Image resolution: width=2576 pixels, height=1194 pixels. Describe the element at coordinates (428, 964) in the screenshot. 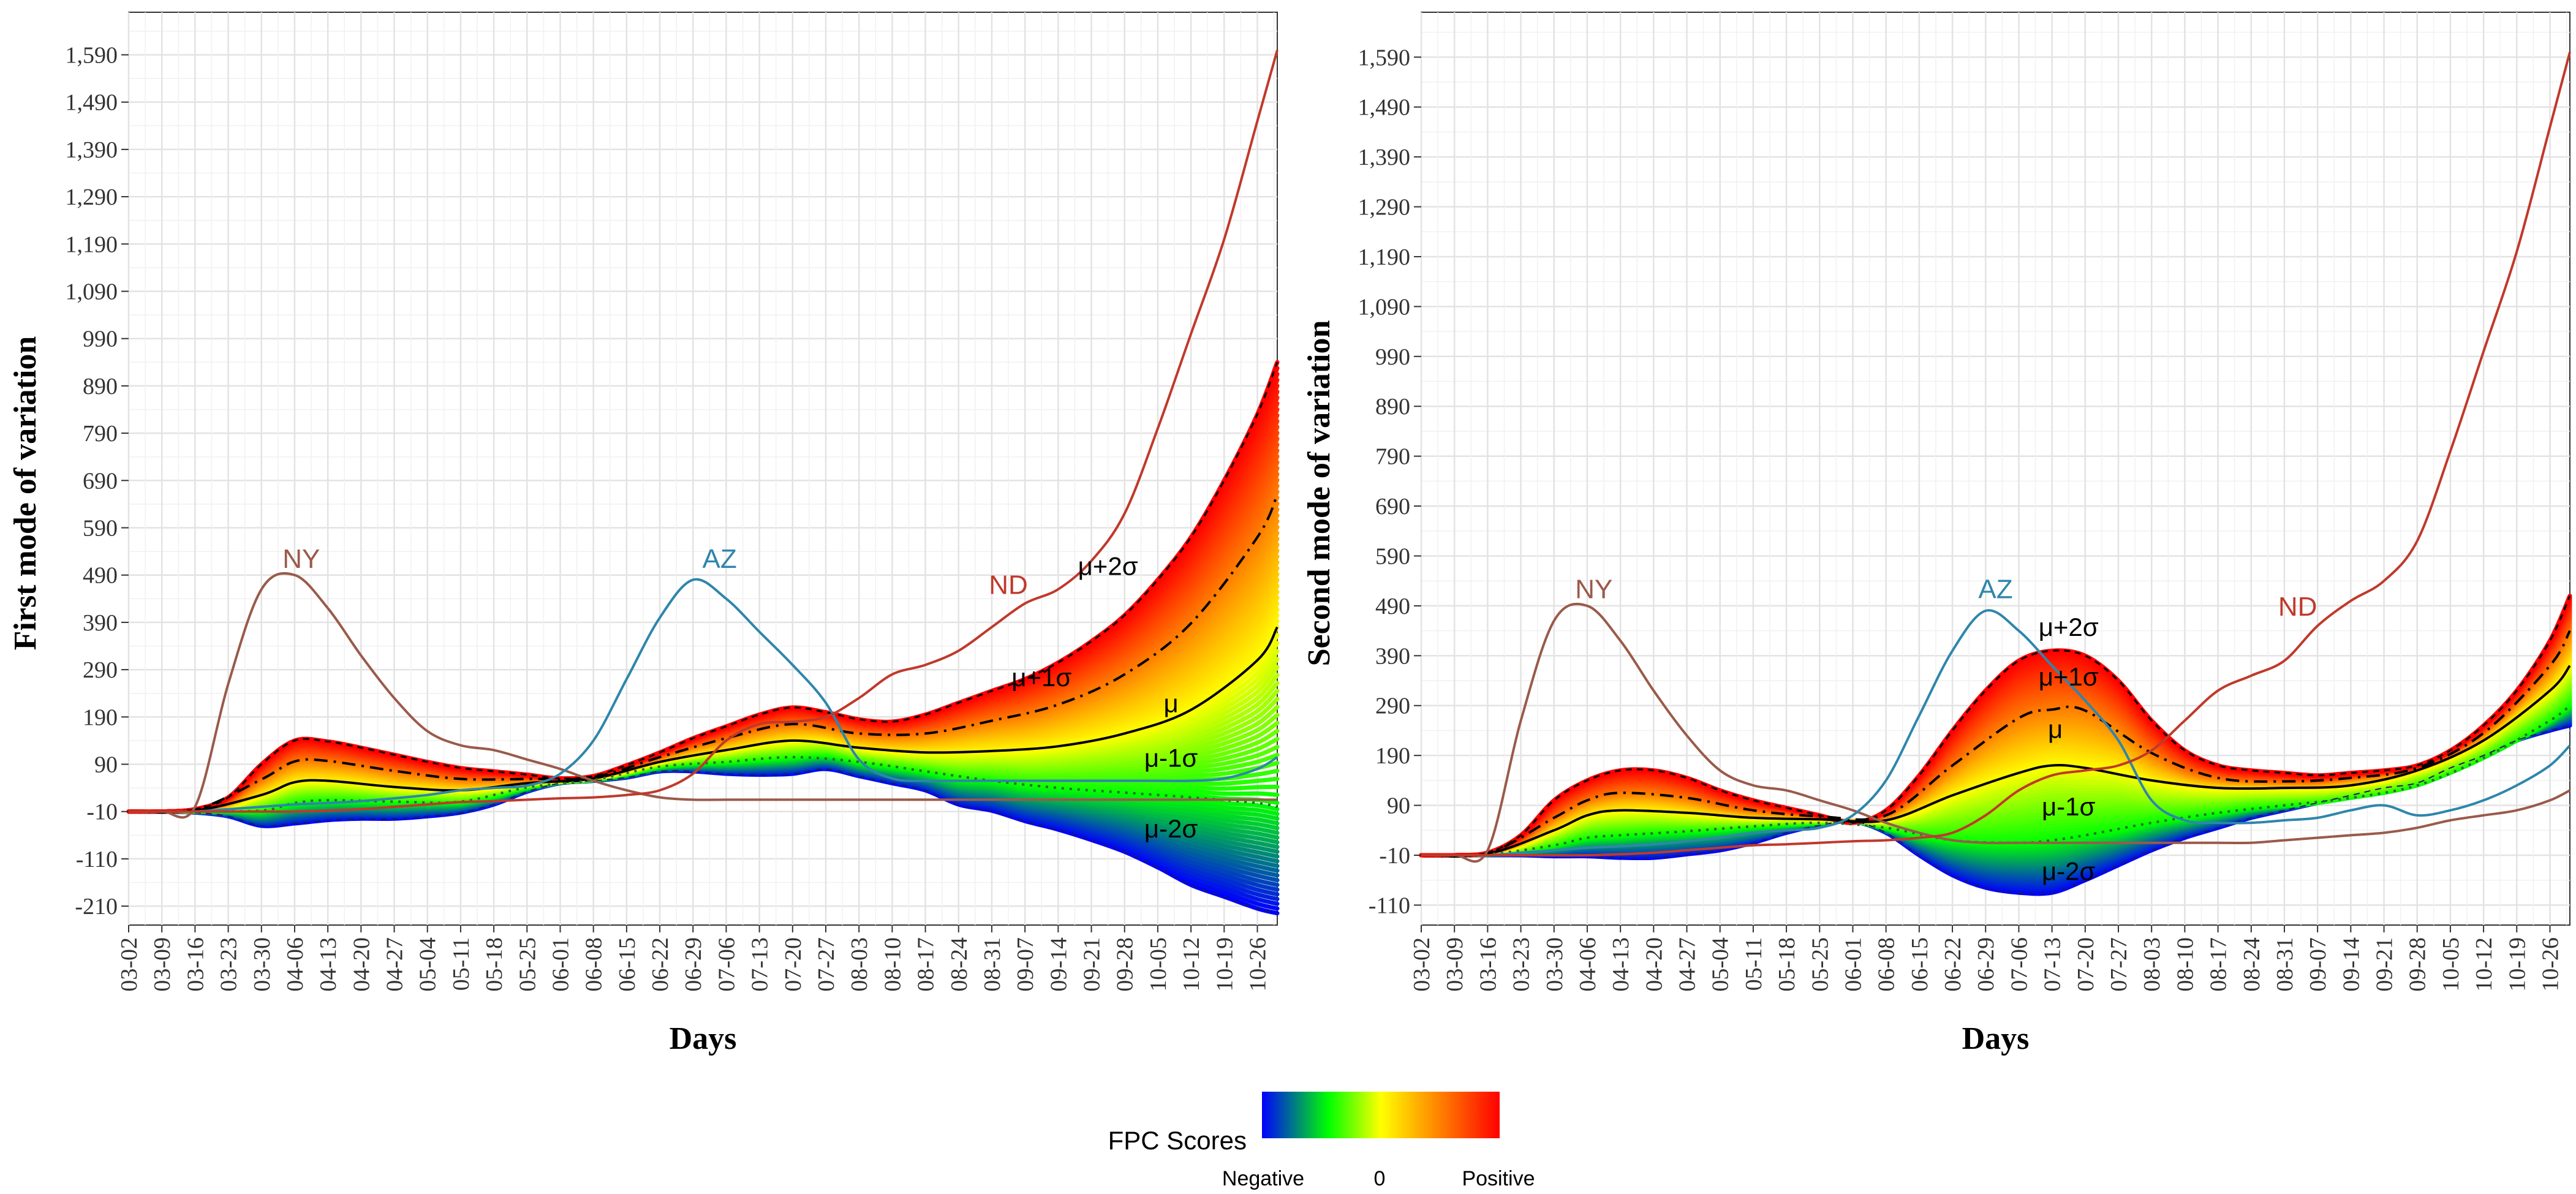

I see `x-tick-label: 05-04` at that location.